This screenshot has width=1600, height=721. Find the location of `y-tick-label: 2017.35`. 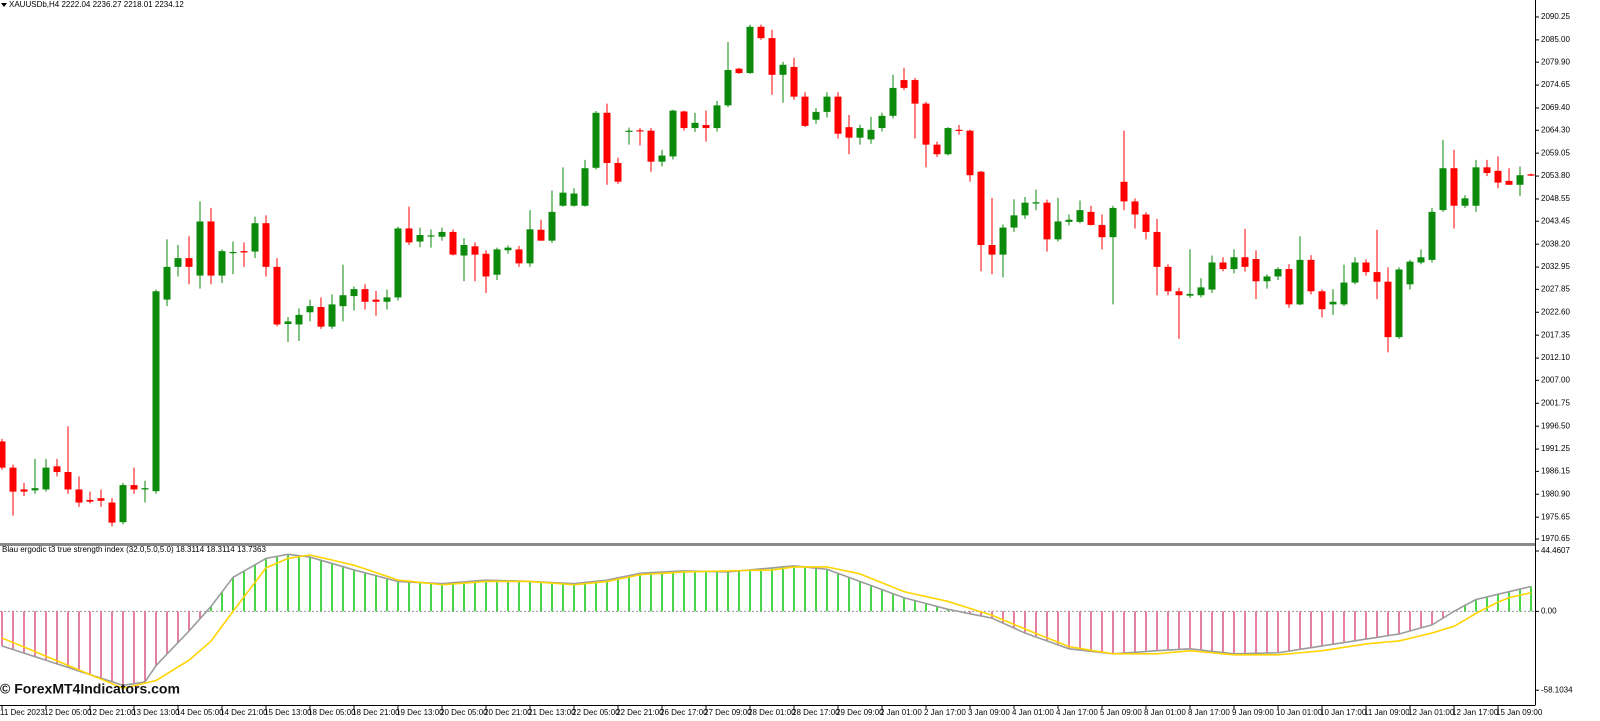

y-tick-label: 2017.35 is located at coordinates (1555, 334).